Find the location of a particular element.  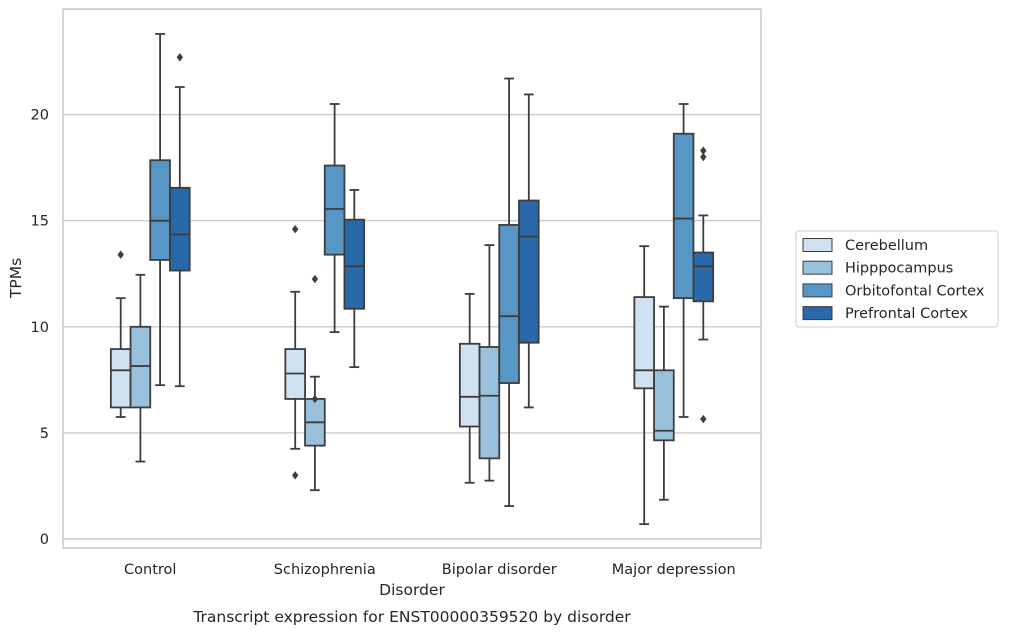

legend-label: Cerebellum is located at coordinates (886, 246).